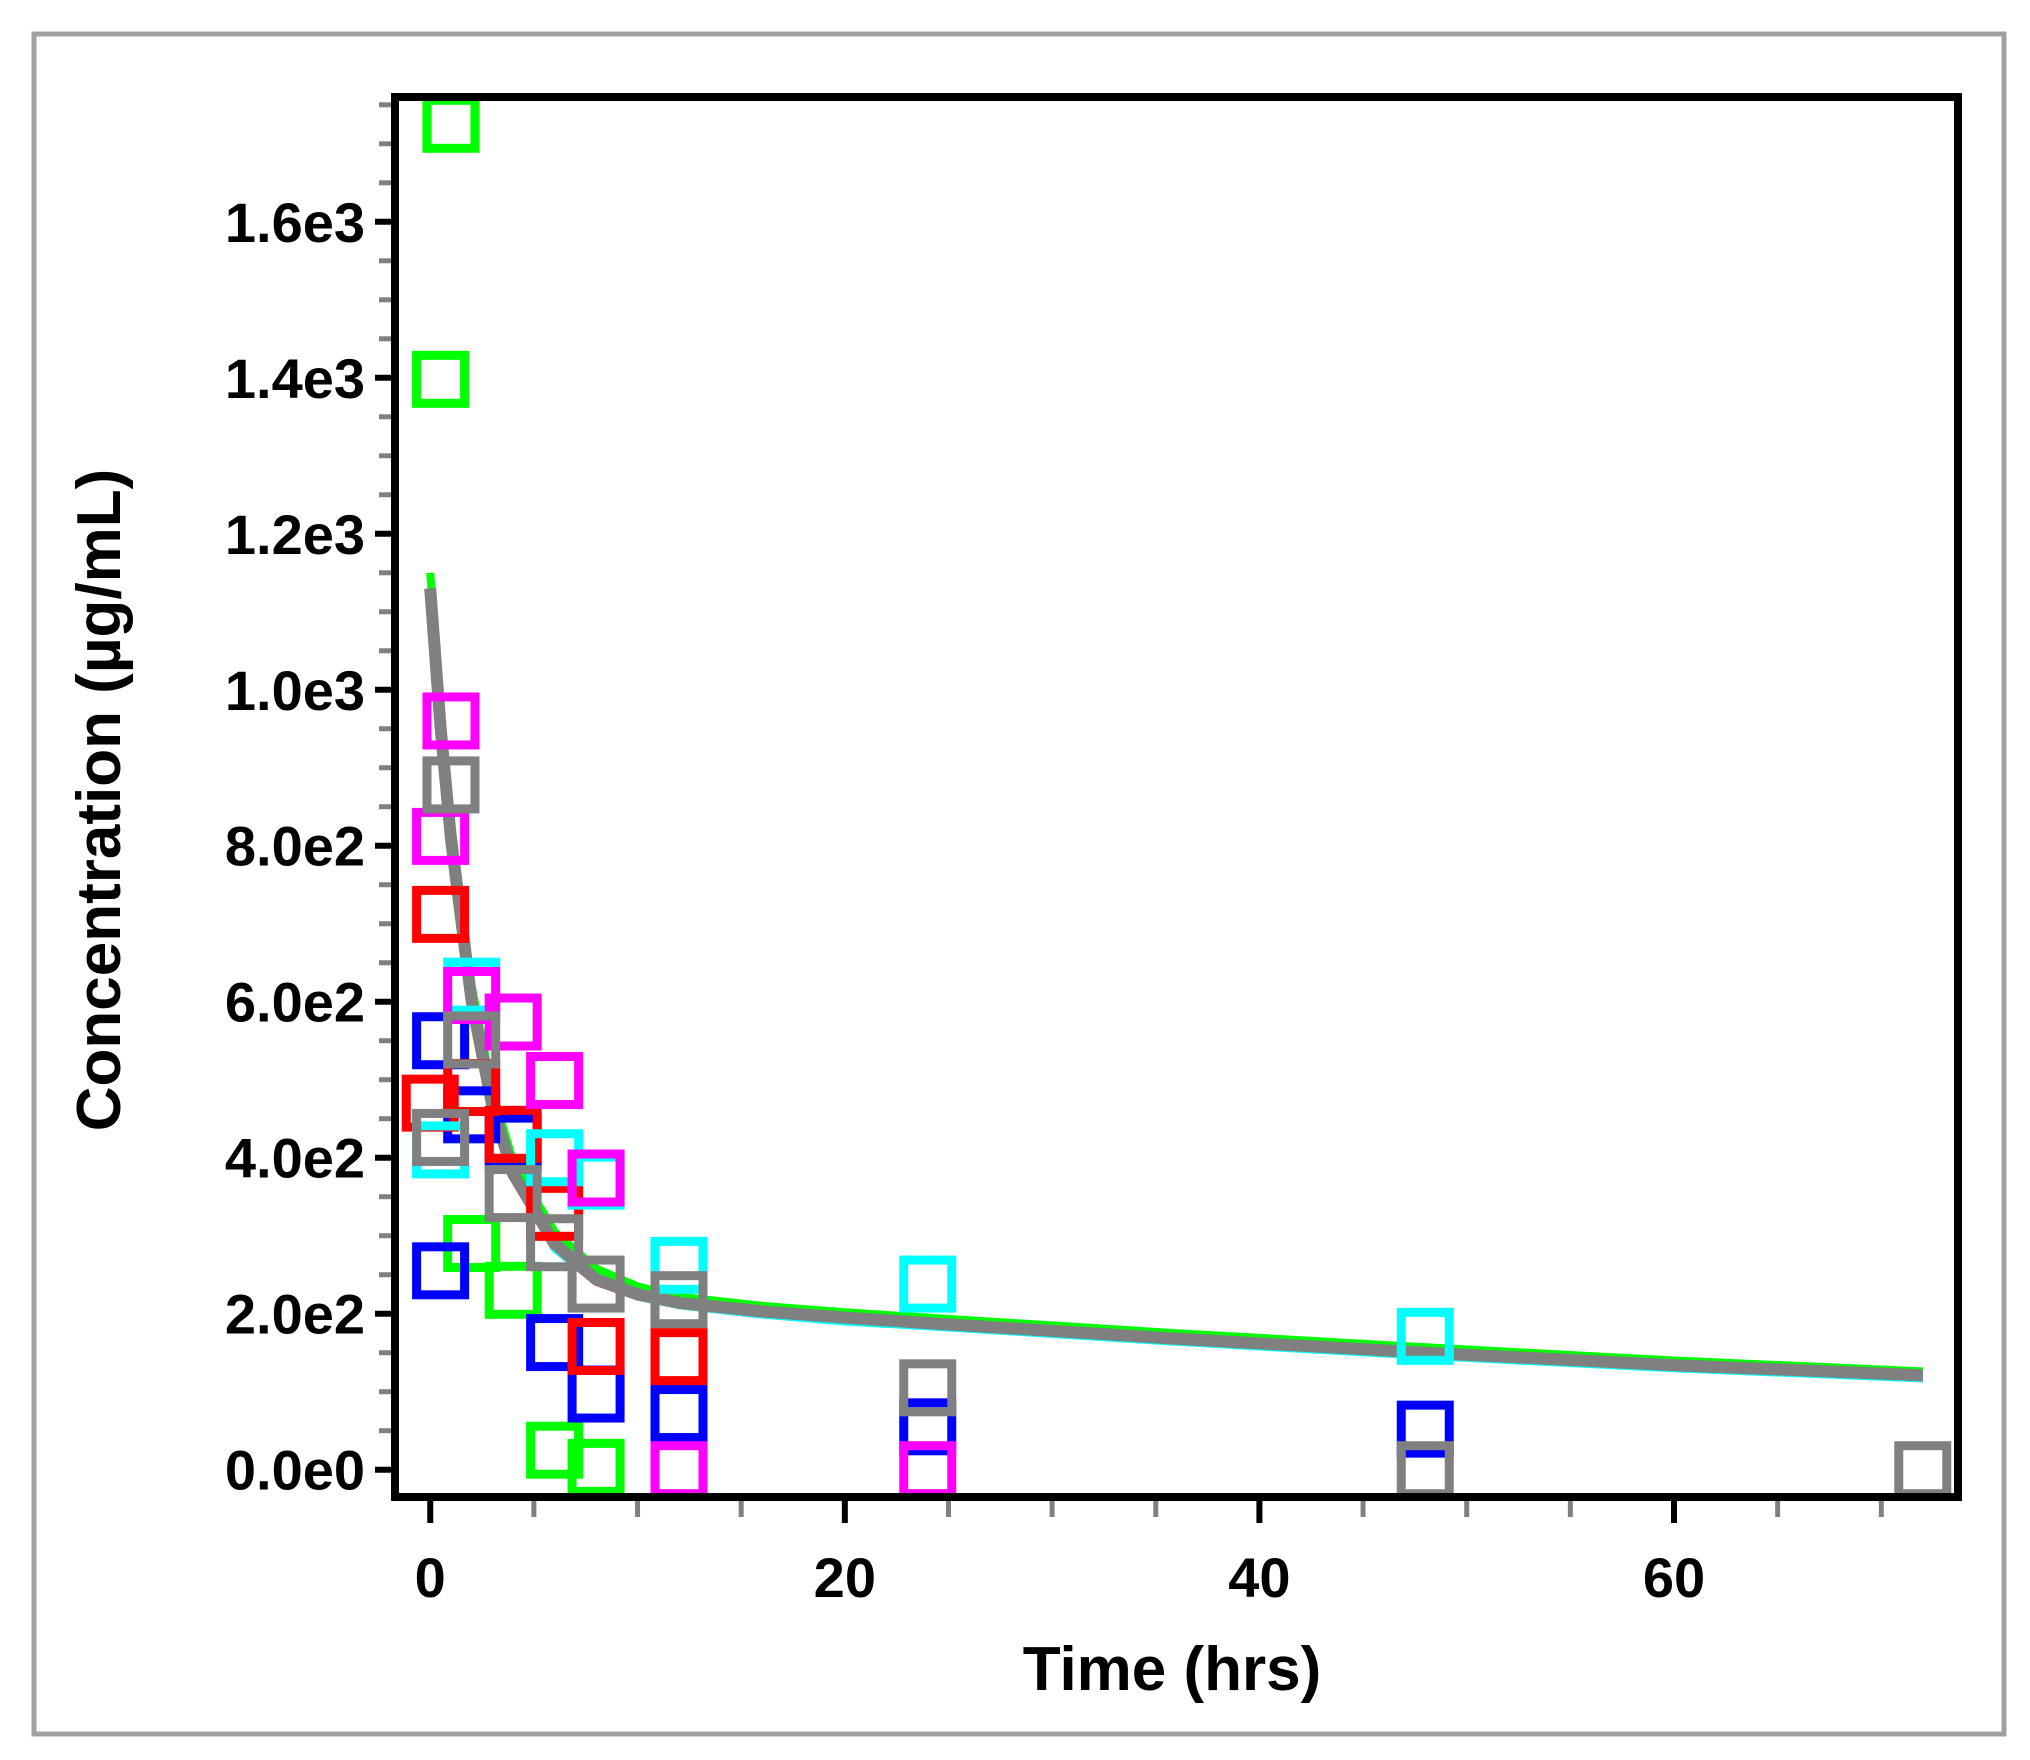 This screenshot has height=1760, width=2030. Describe the element at coordinates (99, 800) in the screenshot. I see `y-axis-title: Concentration (µg/mL)` at that location.